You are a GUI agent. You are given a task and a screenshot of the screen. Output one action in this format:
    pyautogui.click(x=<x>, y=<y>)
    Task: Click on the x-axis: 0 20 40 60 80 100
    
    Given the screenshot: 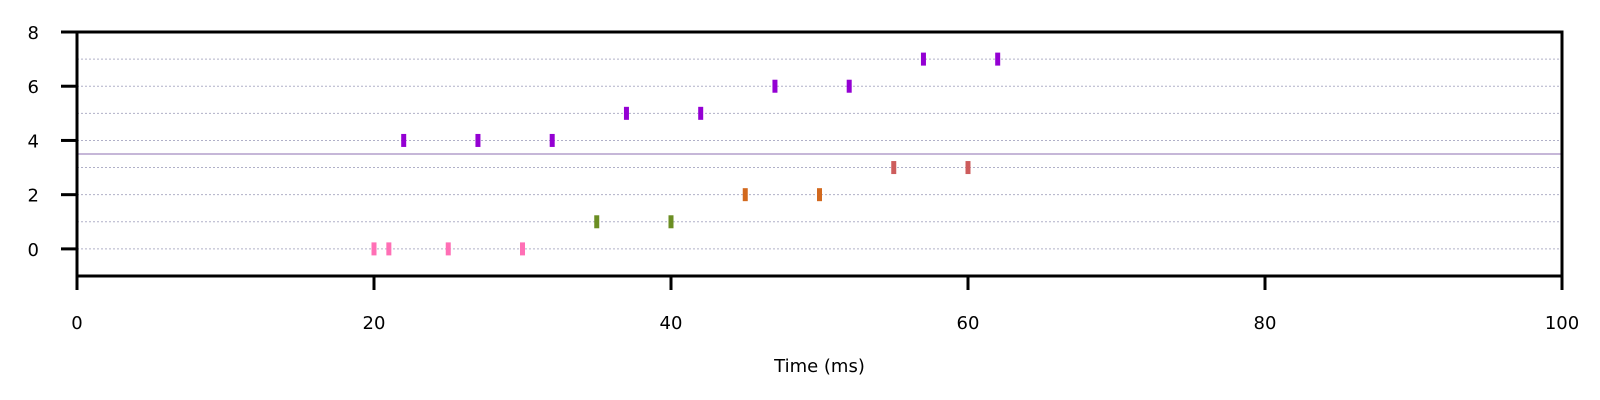 What is the action you would take?
    pyautogui.click(x=825, y=305)
    